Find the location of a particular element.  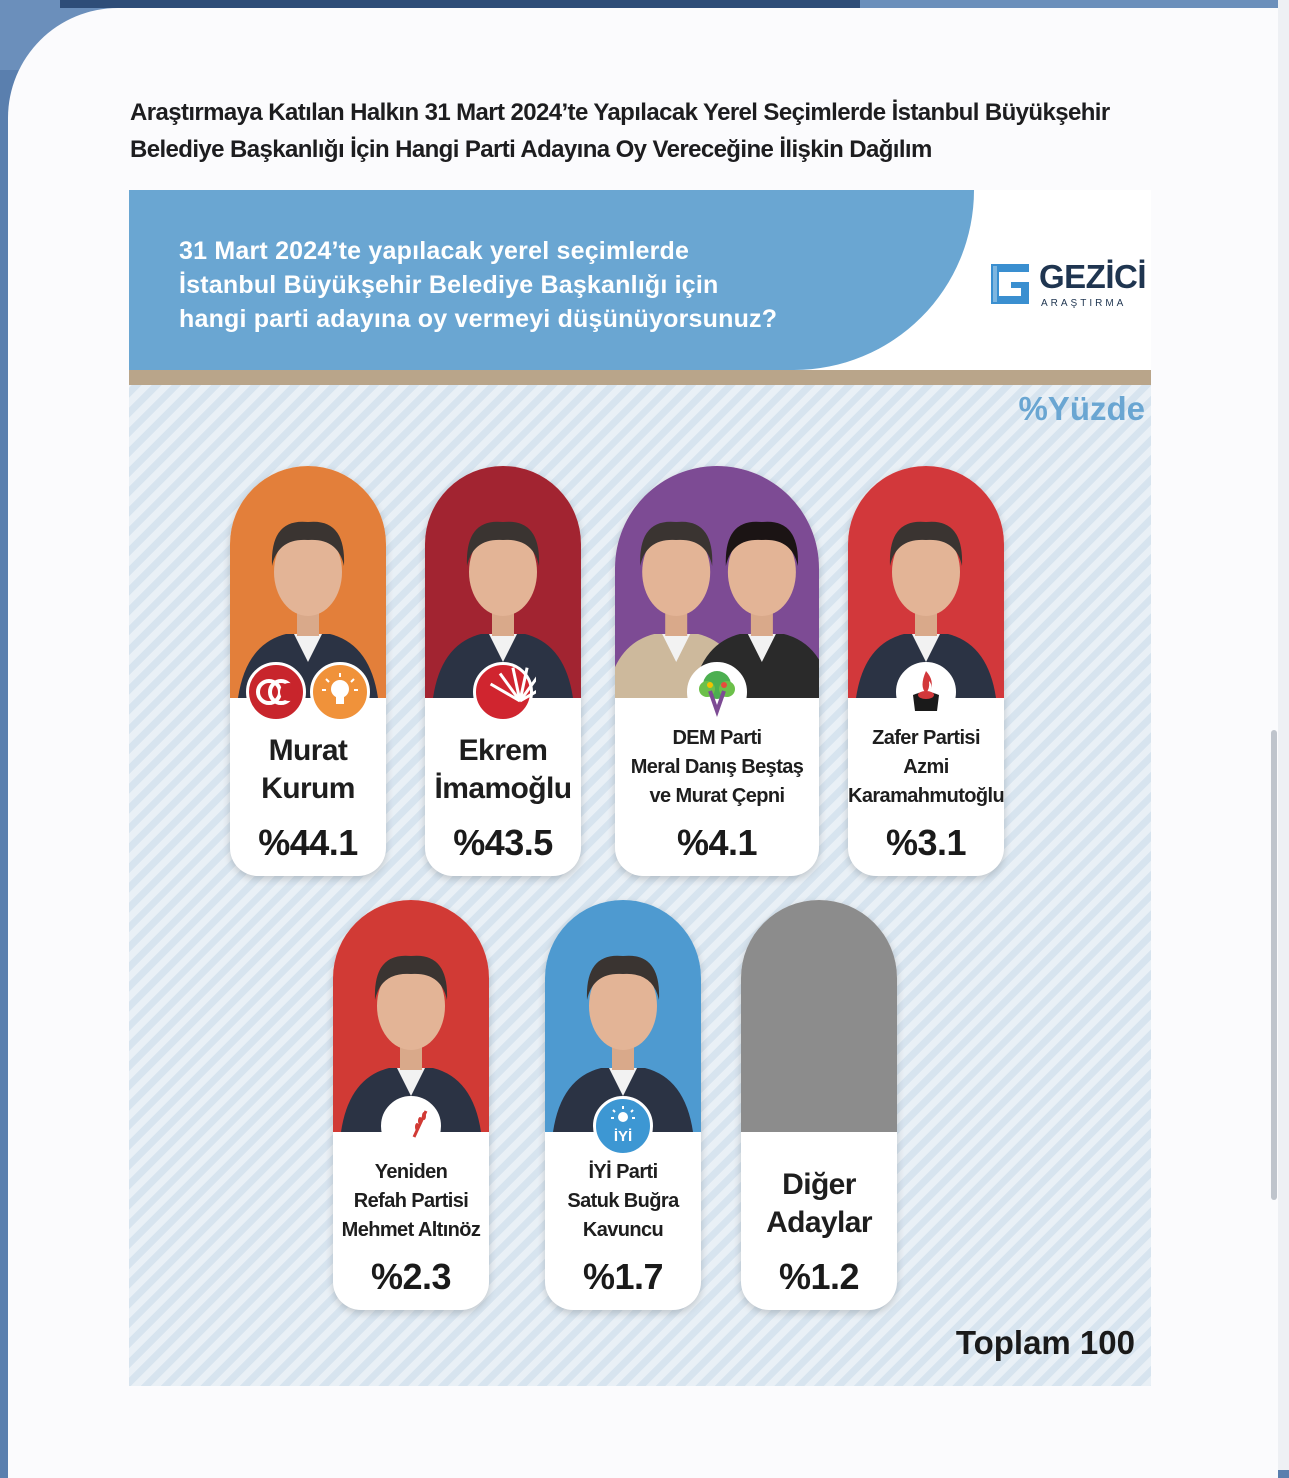

candidate-label: İYİ Parti Satuk Buğra Kavuncu is located at coordinates (623, 1201).